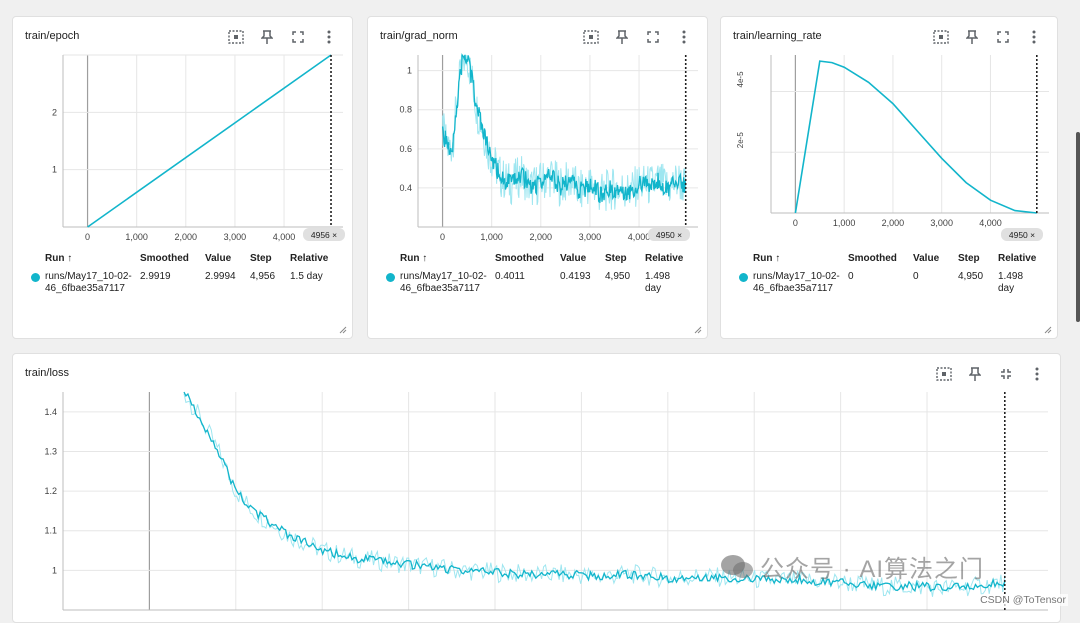 The width and height of the screenshot is (1080, 623). I want to click on card-title: train/loss, so click(47, 373).